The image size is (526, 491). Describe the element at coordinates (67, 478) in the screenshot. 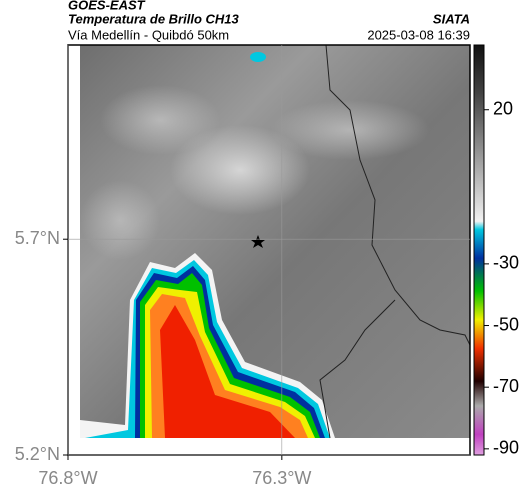

I see `x-tick-label: 76.8°W` at that location.